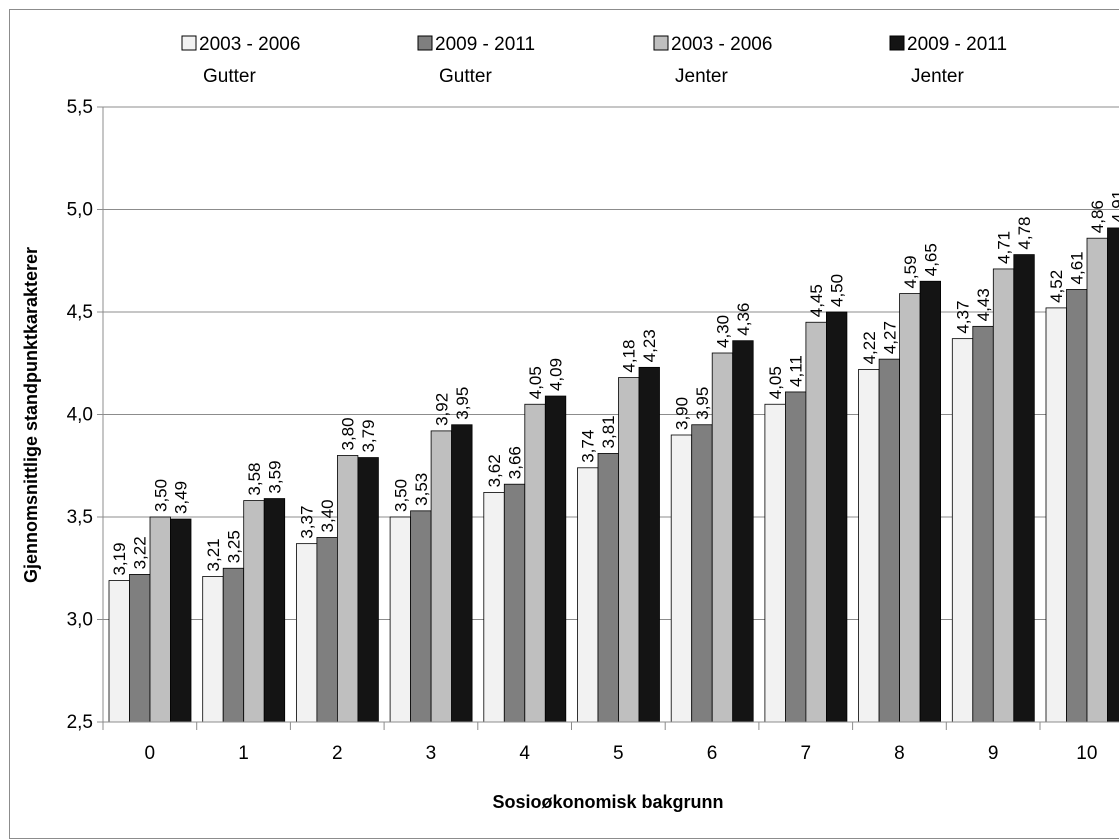  I want to click on y-axis-title: Gjennomsnittlige standpunktkarakterer, so click(31, 415).